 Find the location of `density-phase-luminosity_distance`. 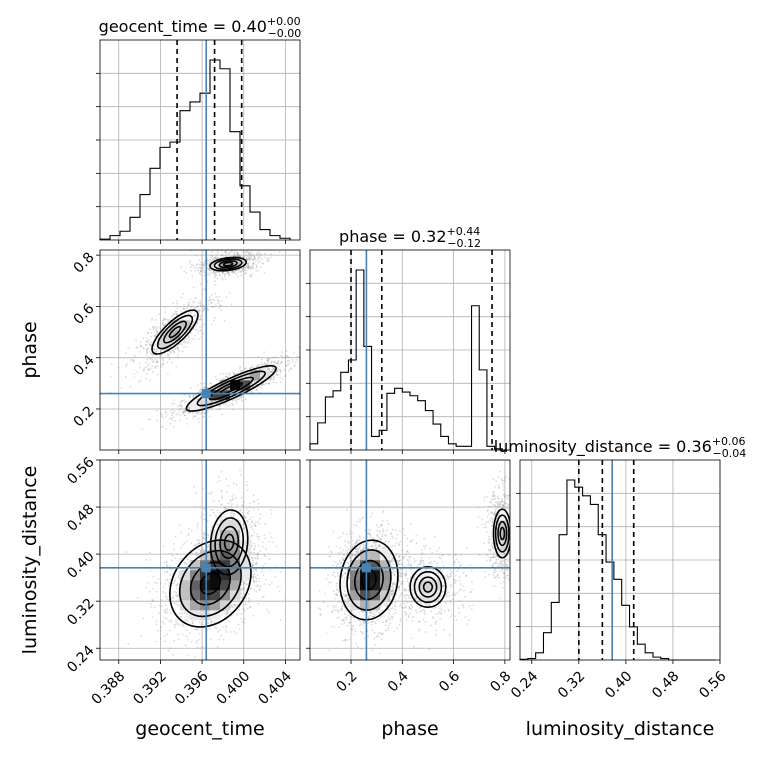

density-phase-luminosity_distance is located at coordinates (413, 562).